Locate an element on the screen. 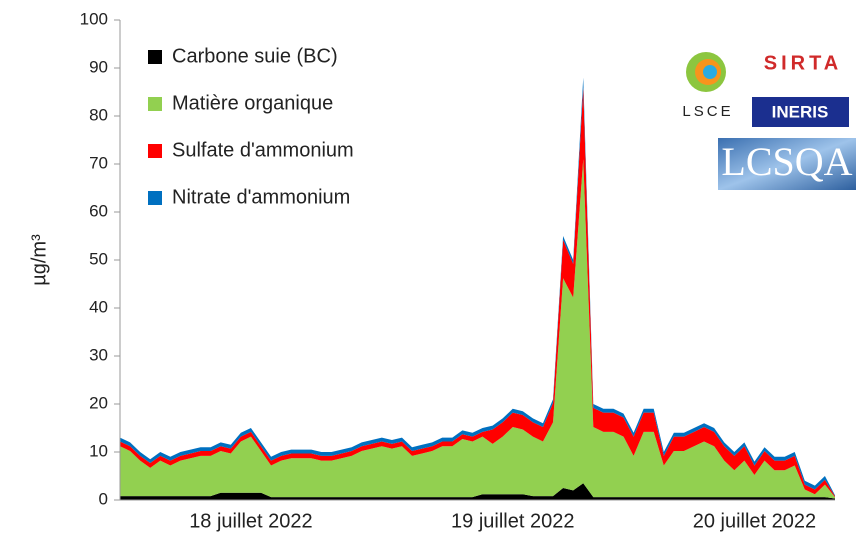 The width and height of the screenshot is (861, 535). y-tick-label: 60 is located at coordinates (98, 210).